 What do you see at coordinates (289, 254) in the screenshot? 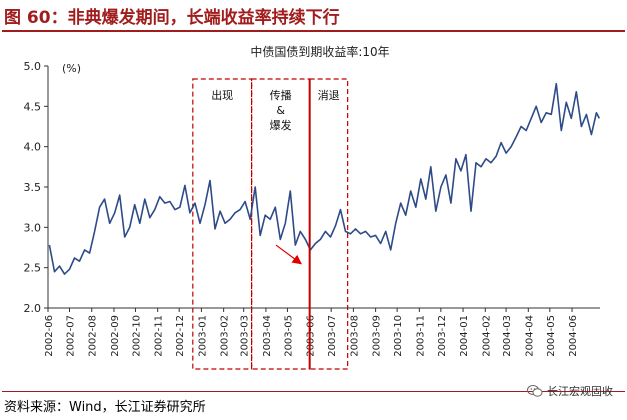
I see `downtrend-arrow` at bounding box center [289, 254].